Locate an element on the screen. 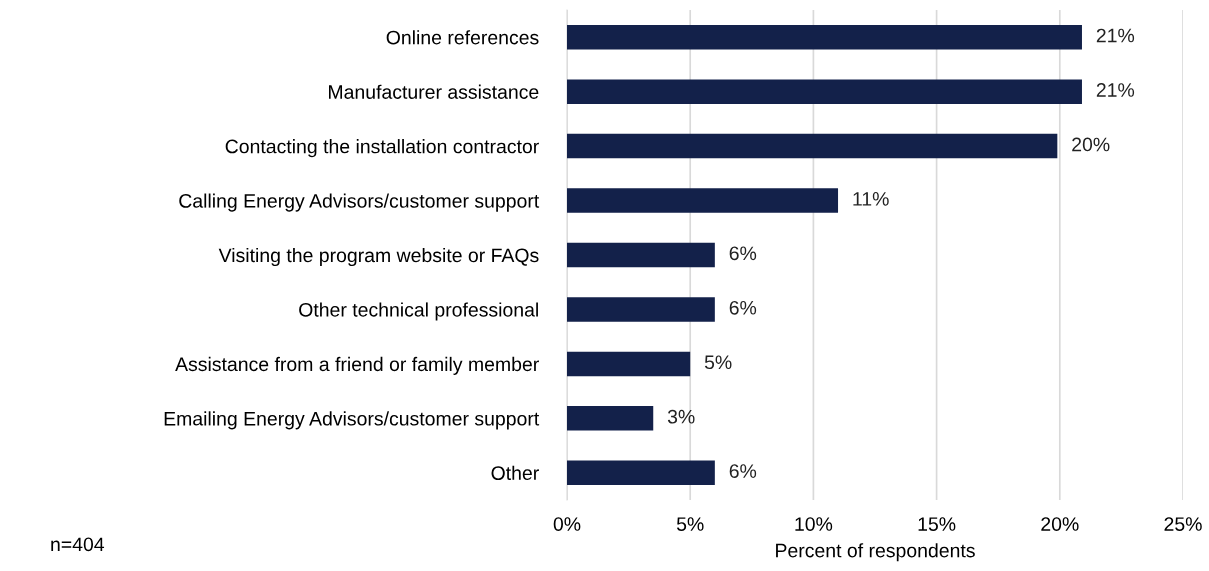  y-tick-label: Emailing Energy Advisors/customer support is located at coordinates (352, 420).